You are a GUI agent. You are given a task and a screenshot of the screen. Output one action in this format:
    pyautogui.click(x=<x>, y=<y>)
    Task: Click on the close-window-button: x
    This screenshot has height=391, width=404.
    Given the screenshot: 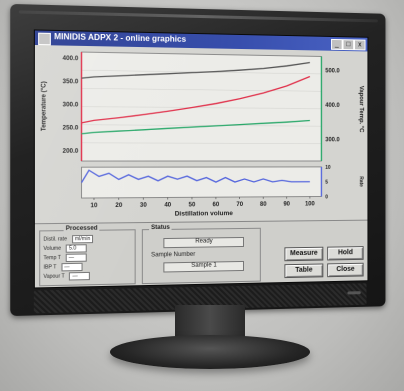 What is the action you would take?
    pyautogui.click(x=359, y=44)
    